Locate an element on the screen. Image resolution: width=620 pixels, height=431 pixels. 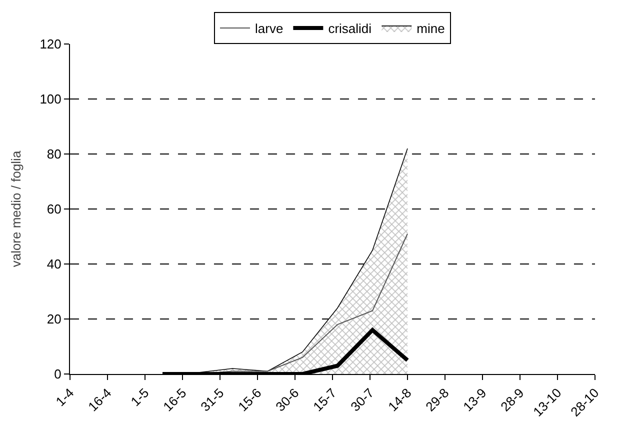
legend-label: crisalidi is located at coordinates (350, 28).